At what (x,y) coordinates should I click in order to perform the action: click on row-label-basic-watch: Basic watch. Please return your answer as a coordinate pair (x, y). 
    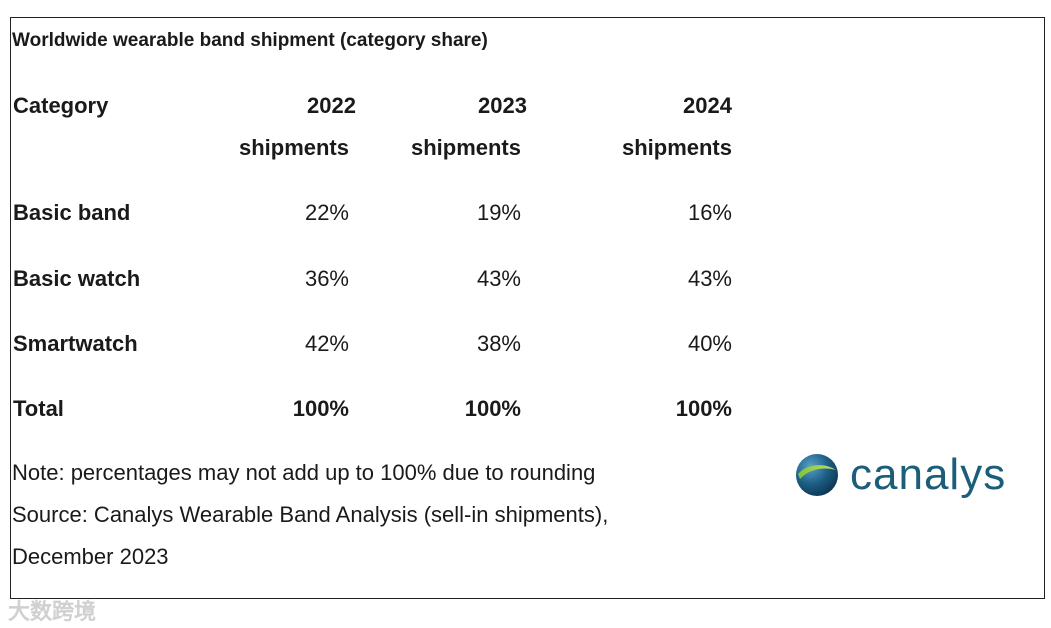
    Looking at the image, I should click on (77, 278).